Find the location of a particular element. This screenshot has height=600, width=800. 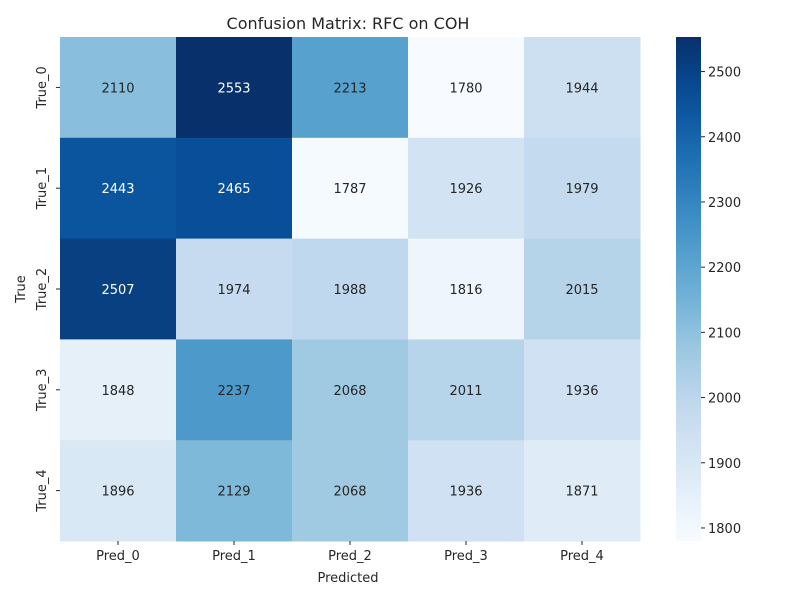

y-tick-label: True_4 is located at coordinates (42, 490).